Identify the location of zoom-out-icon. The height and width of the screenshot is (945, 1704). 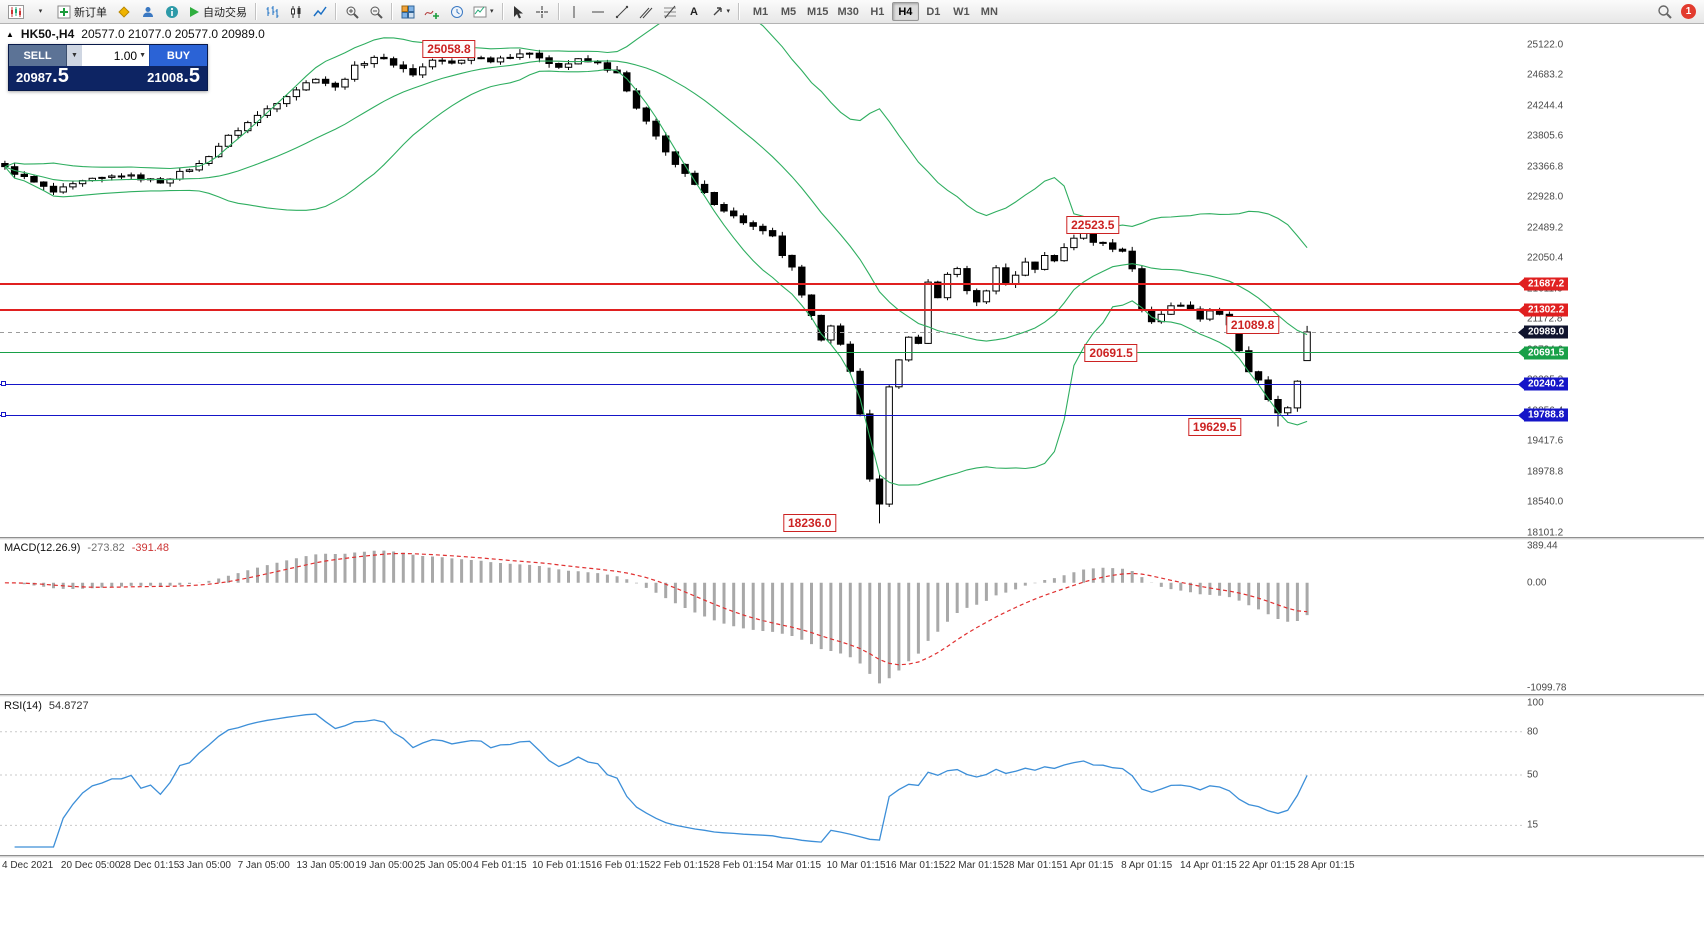
(376, 12).